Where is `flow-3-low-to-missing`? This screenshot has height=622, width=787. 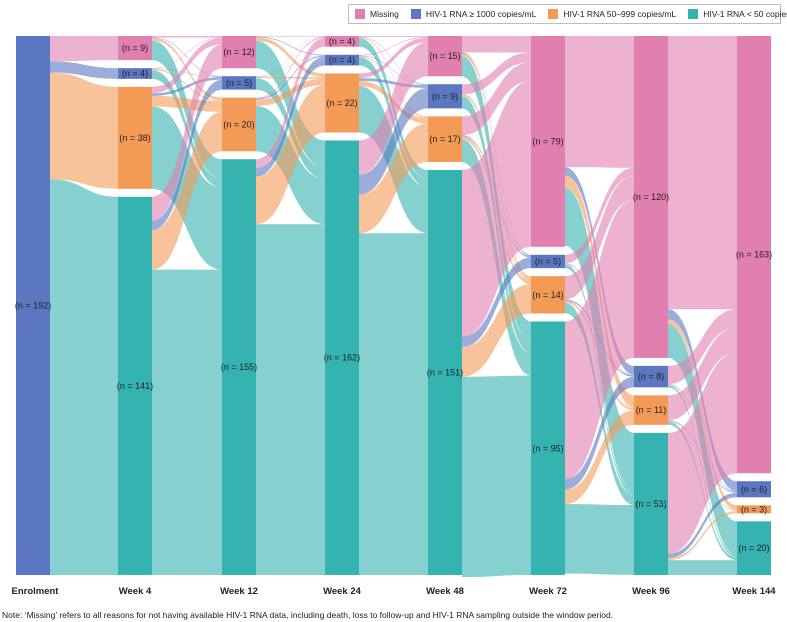 flow-3-low-to-missing is located at coordinates (393, 108).